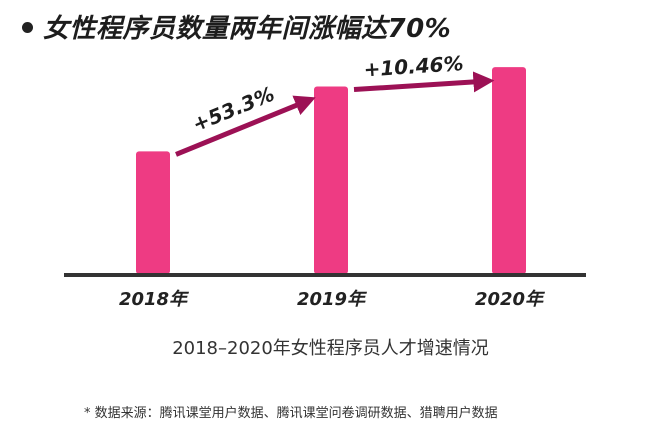  What do you see at coordinates (247, 29) in the screenshot?
I see `headline-text: 女性程序员数量两年间涨幅达70%` at bounding box center [247, 29].